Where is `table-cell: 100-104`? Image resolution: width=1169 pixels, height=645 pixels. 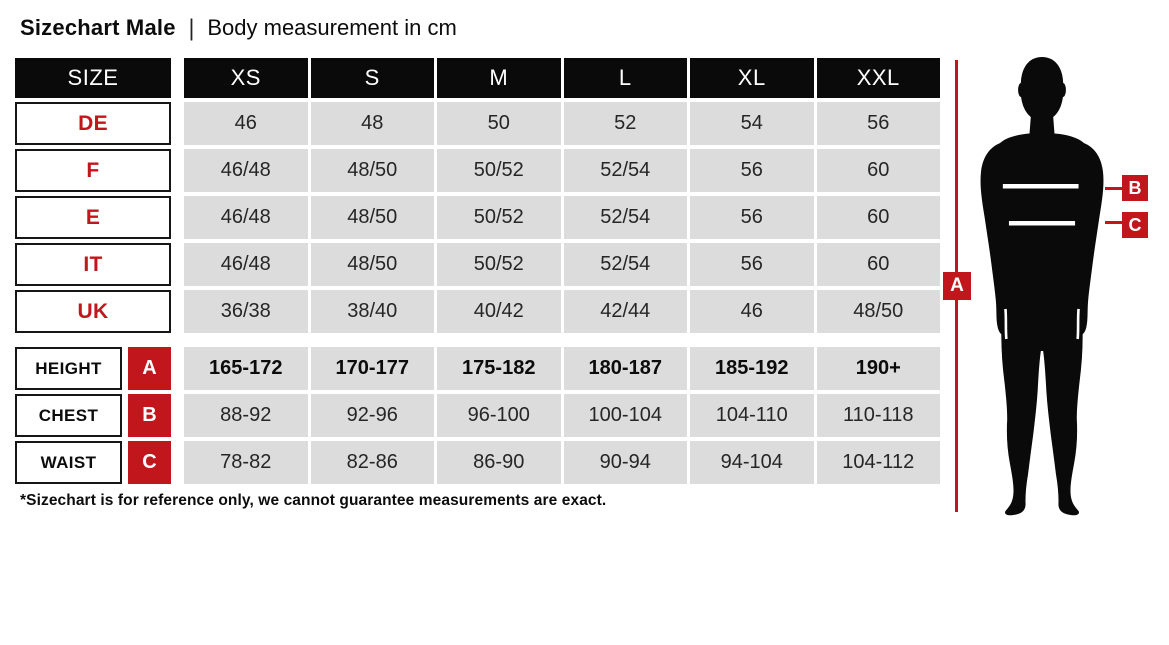 table-cell: 100-104 is located at coordinates (625, 415).